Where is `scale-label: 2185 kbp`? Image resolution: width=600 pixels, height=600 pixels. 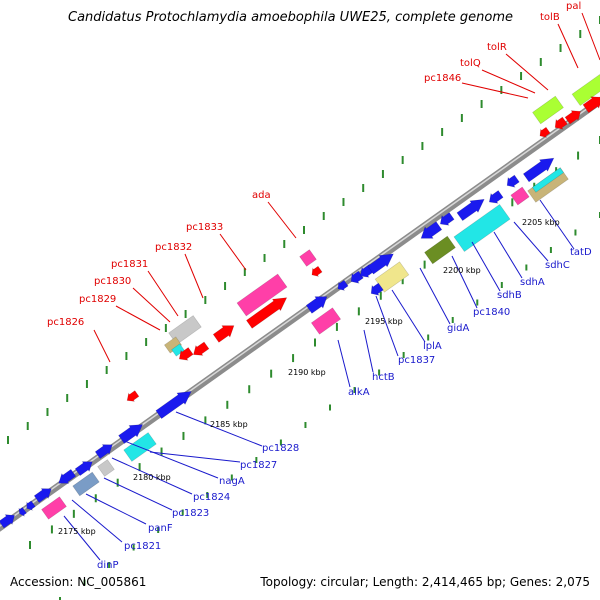
scale-label: 2185 kbp is located at coordinates (229, 424).